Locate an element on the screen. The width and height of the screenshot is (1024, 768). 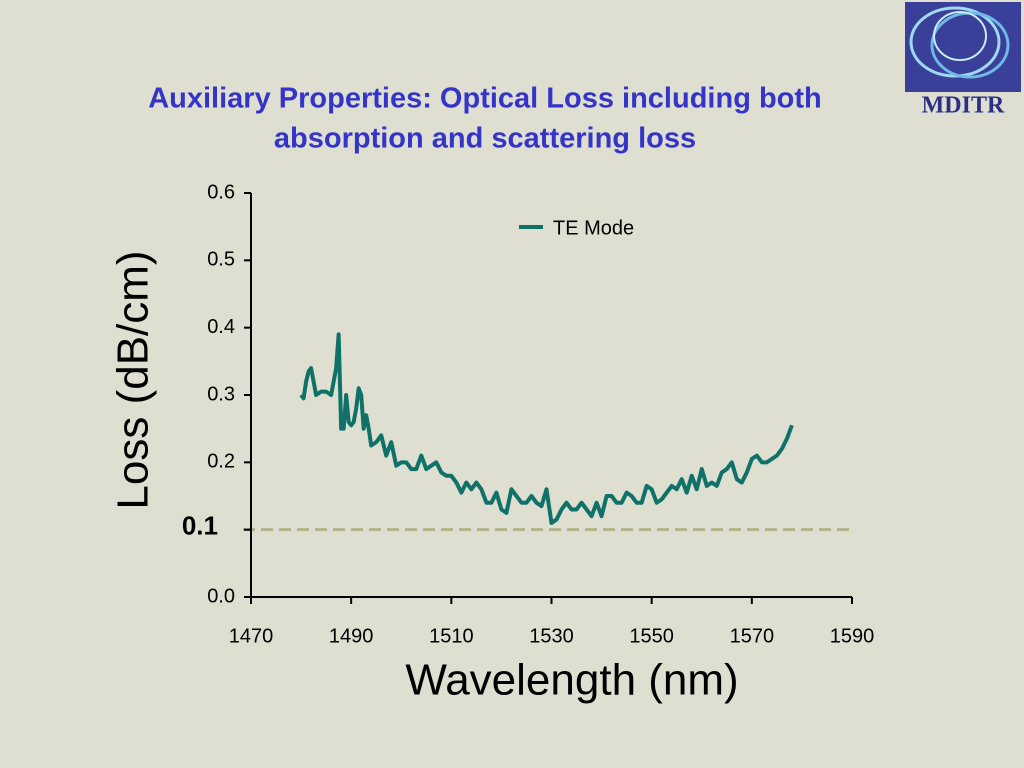
logo: MDITR is located at coordinates (963, 61).